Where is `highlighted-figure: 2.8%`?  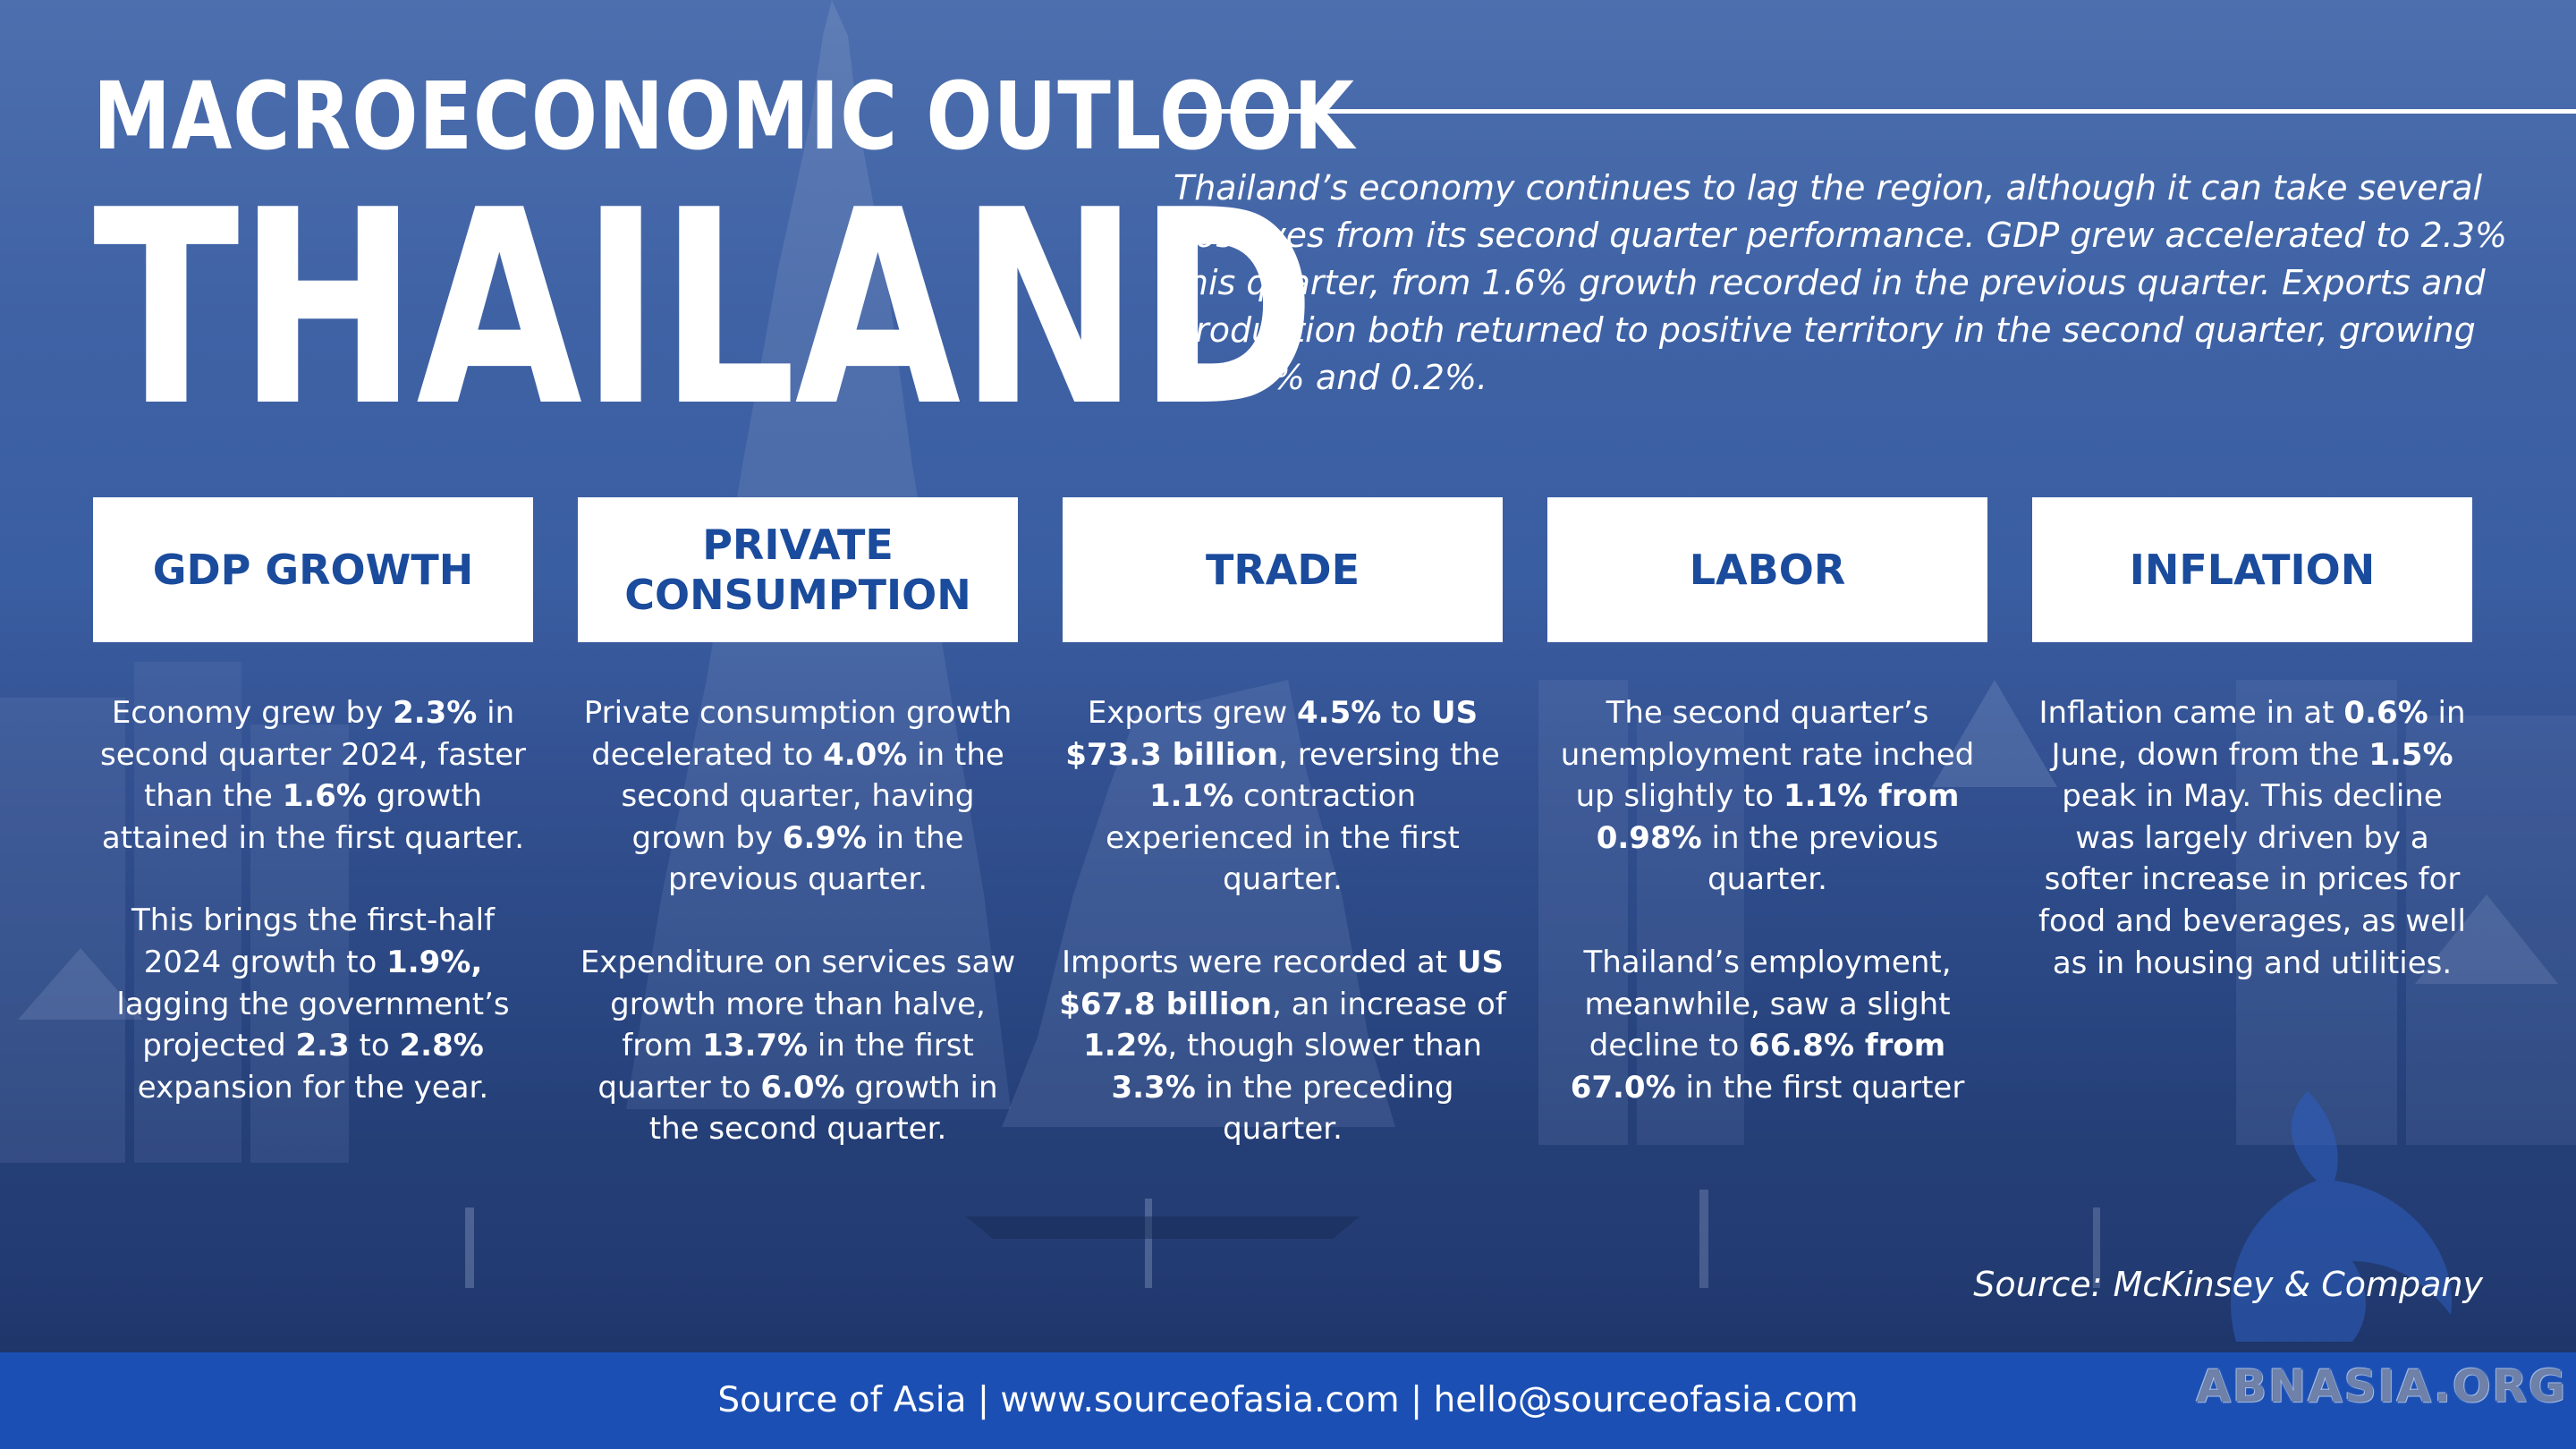 highlighted-figure: 2.8% is located at coordinates (441, 1046).